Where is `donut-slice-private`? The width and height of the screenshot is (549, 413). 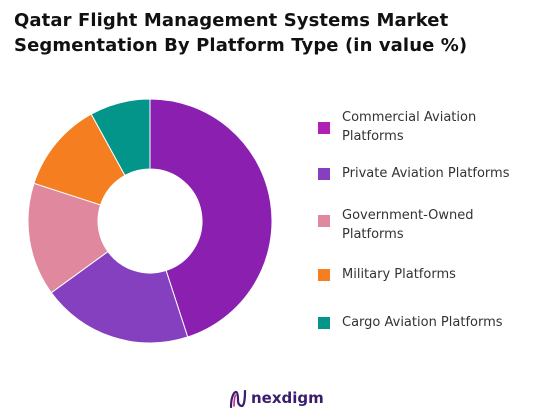 donut-slice-private is located at coordinates (119, 297).